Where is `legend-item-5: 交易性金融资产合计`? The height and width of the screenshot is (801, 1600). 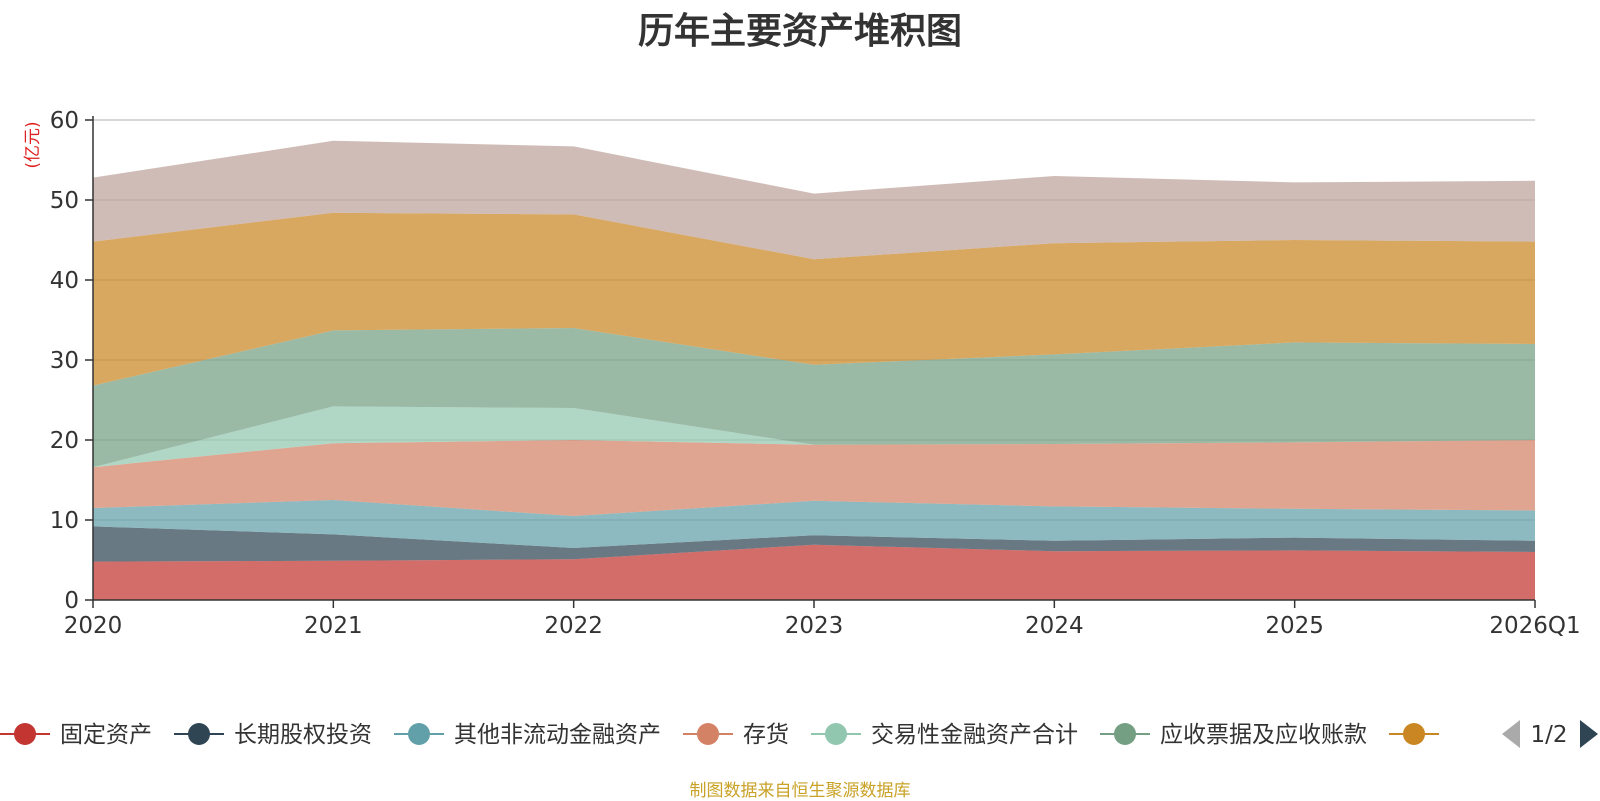 legend-item-5: 交易性金融资产合计 is located at coordinates (944, 735).